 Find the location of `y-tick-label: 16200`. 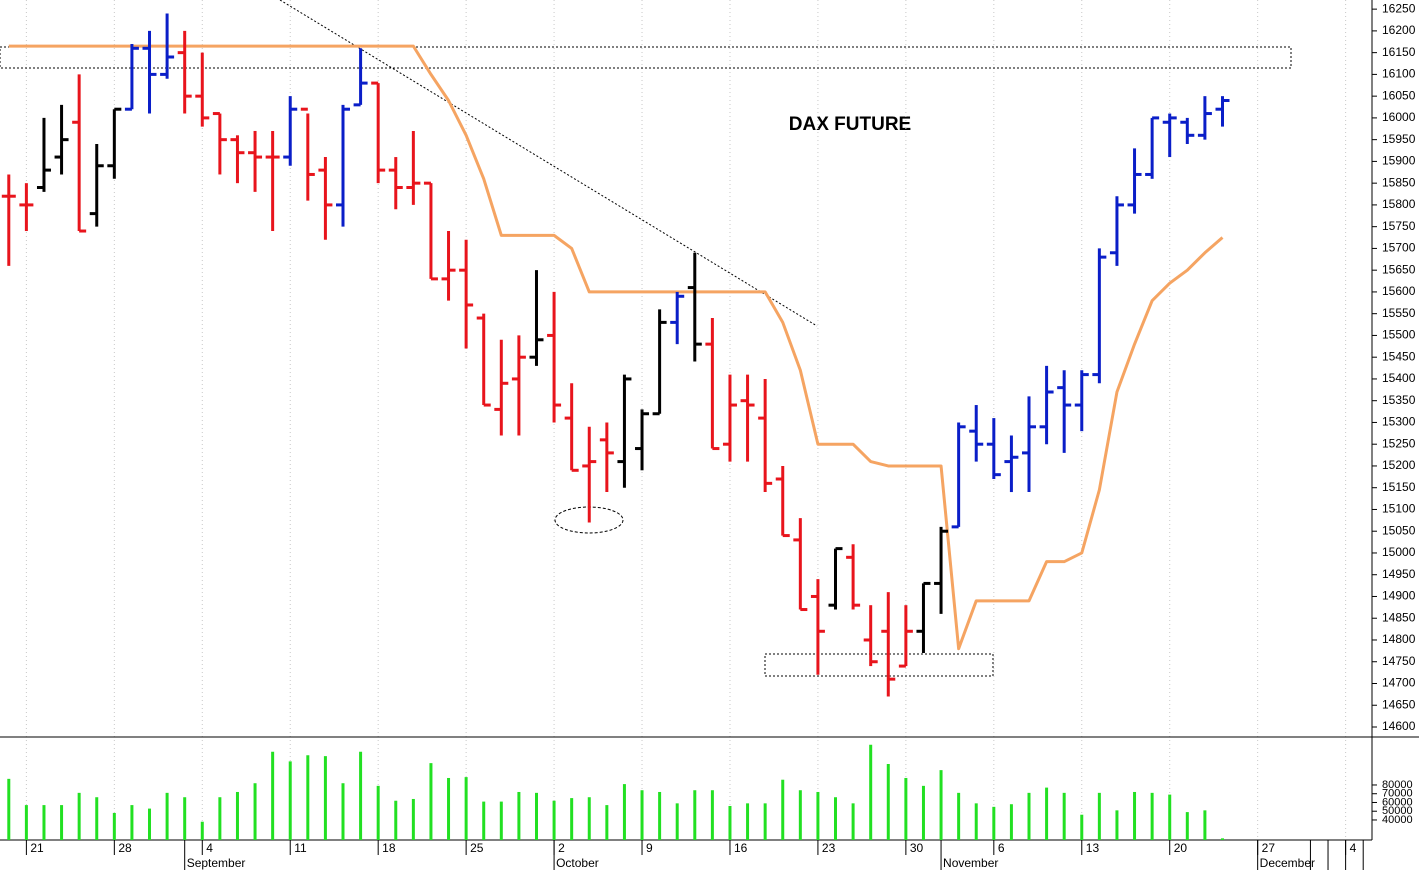

y-tick-label: 16200 is located at coordinates (1399, 30).